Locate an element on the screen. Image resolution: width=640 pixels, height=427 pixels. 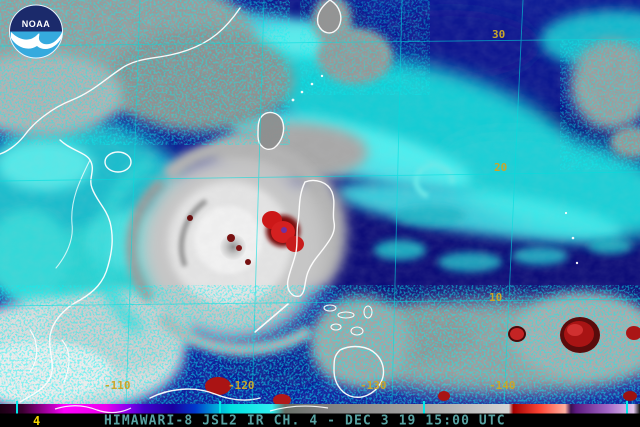
colorbar-coast-overlay is located at coordinates (191, 409).